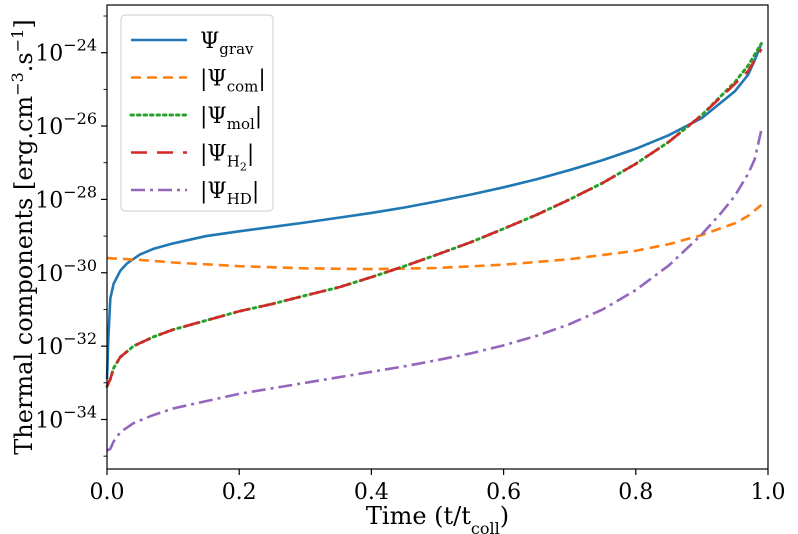  Describe the element at coordinates (635, 492) in the screenshot. I see `x-tick-label: 0.8` at that location.